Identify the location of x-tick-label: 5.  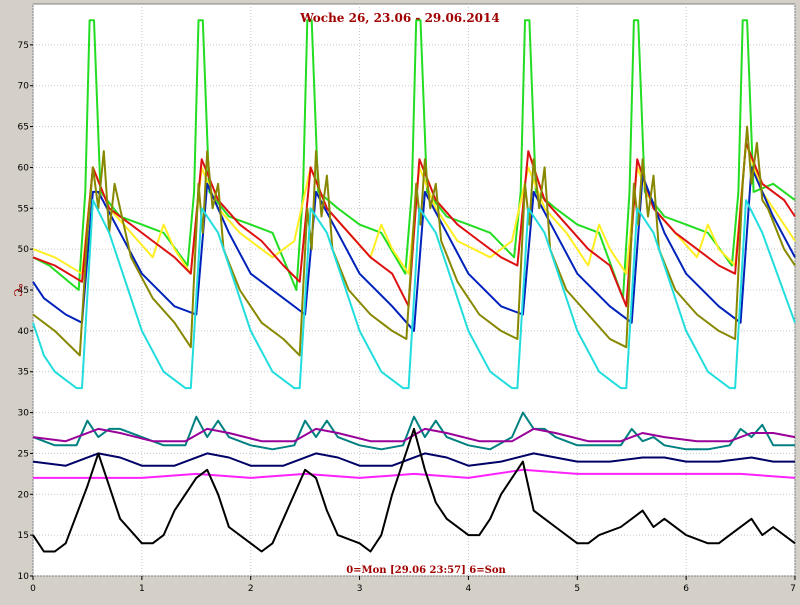
(577, 589).